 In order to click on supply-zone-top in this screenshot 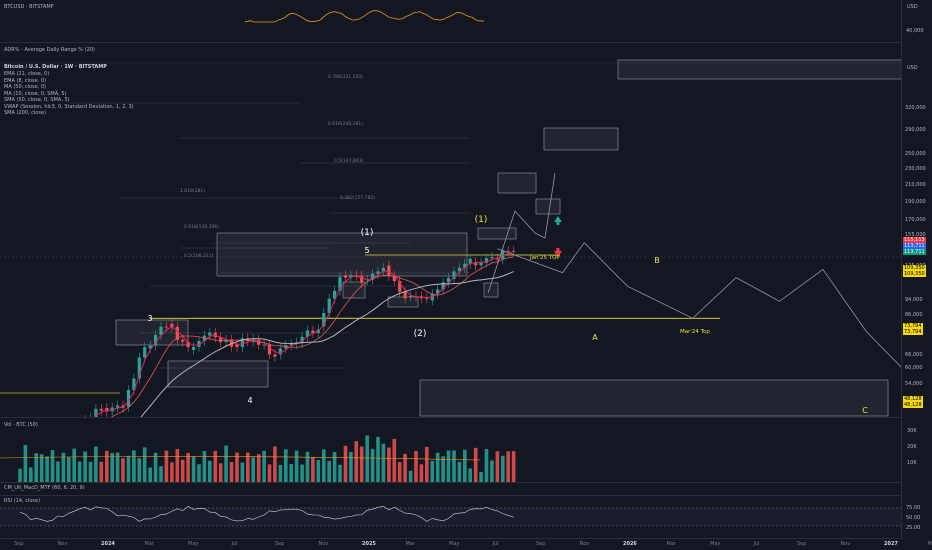, I will do `click(760, 69)`.